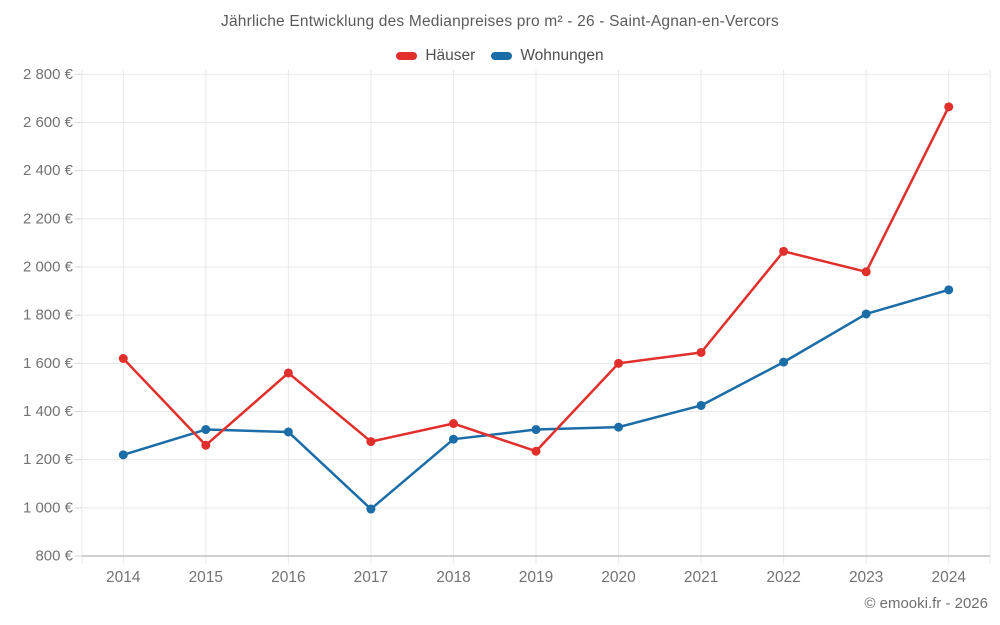 Image resolution: width=1000 pixels, height=625 pixels. Describe the element at coordinates (48, 122) in the screenshot. I see `y-axis-label: 2 600 €` at that location.